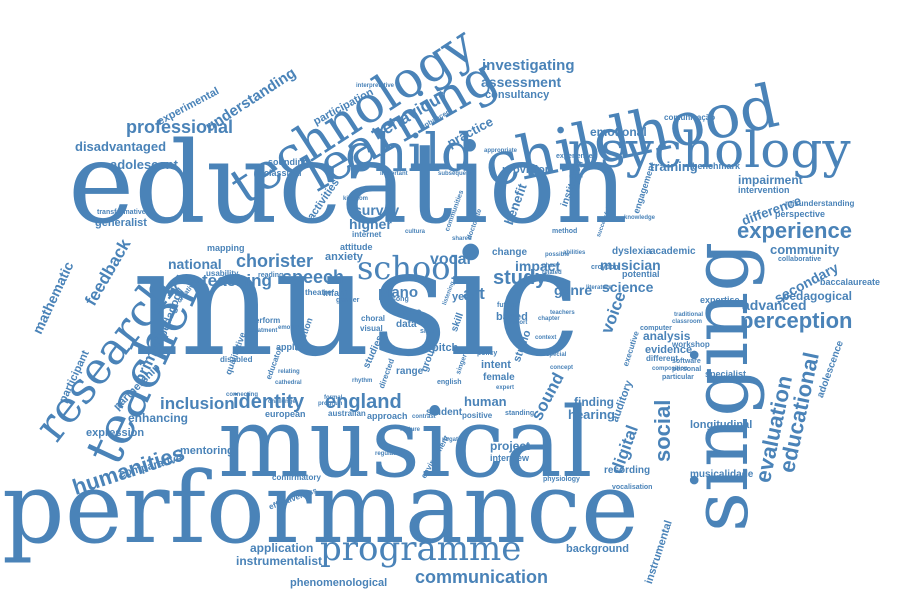 This screenshot has height=591, width=900. Describe the element at coordinates (805, 249) in the screenshot. I see `word-community: community` at that location.